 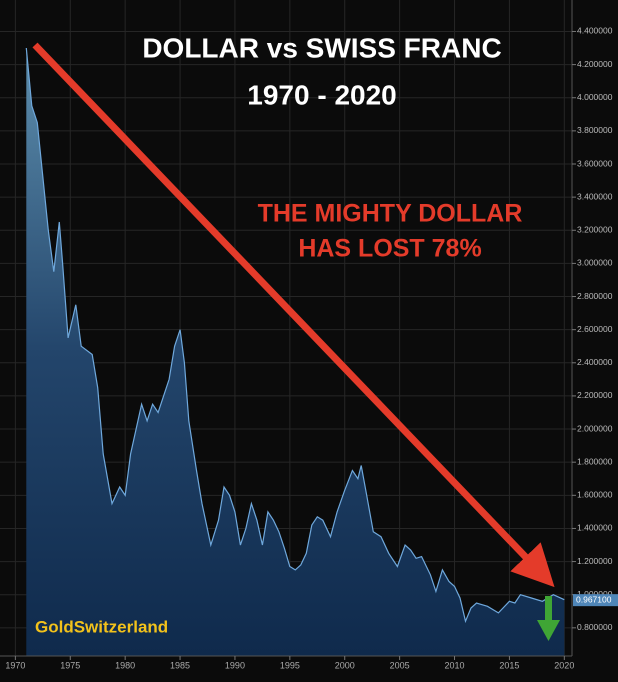 What do you see at coordinates (321, 47) in the screenshot?
I see `chart-title: DOLLAR vs SWISS FRANC` at bounding box center [321, 47].